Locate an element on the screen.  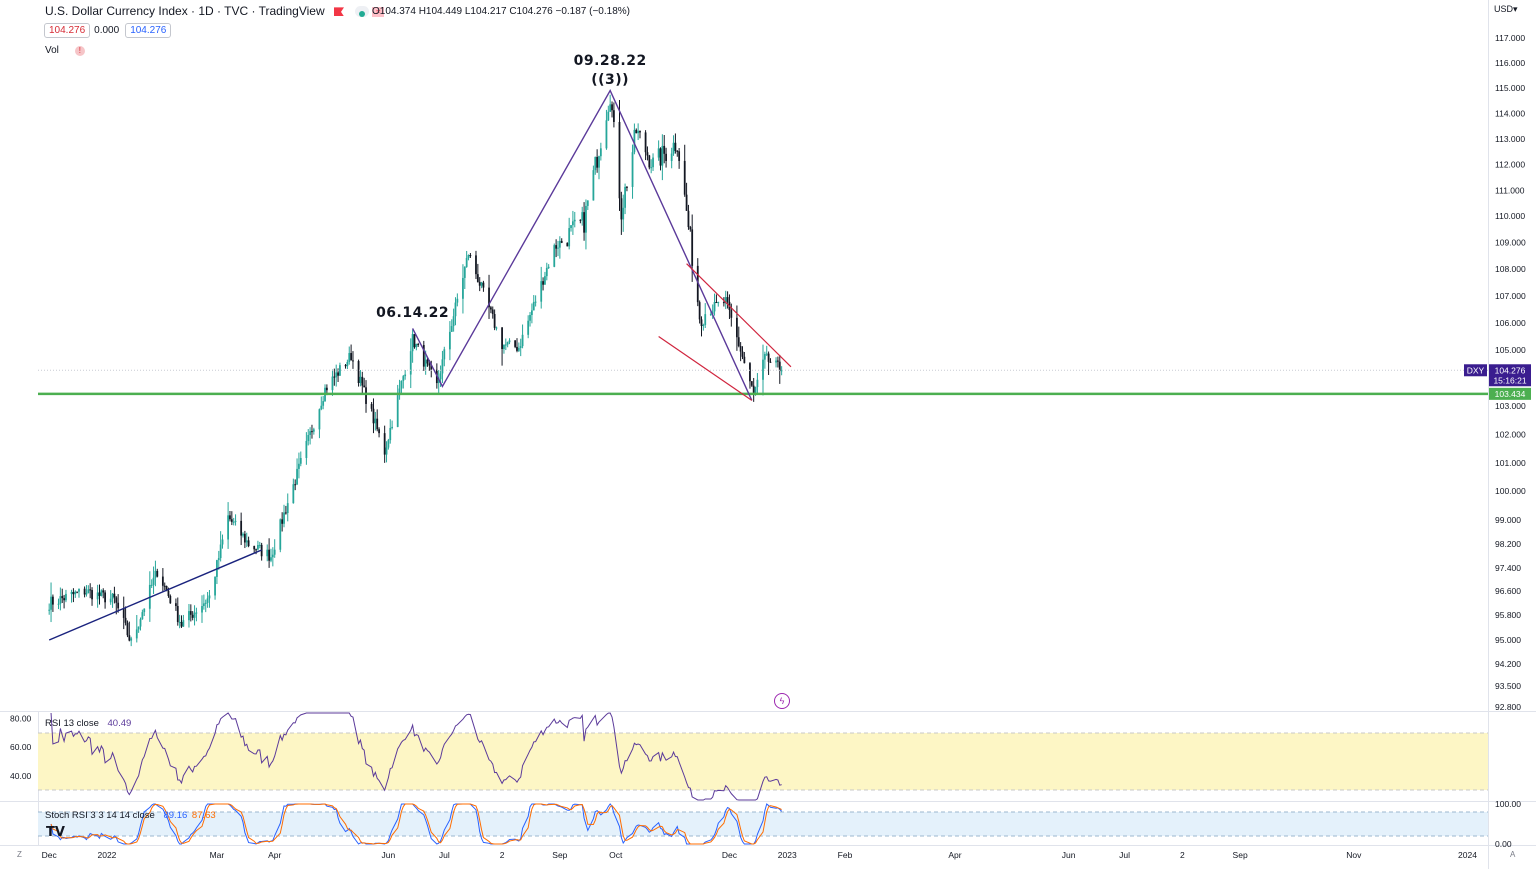
price-tick-label: 93.500 is located at coordinates (1508, 686).